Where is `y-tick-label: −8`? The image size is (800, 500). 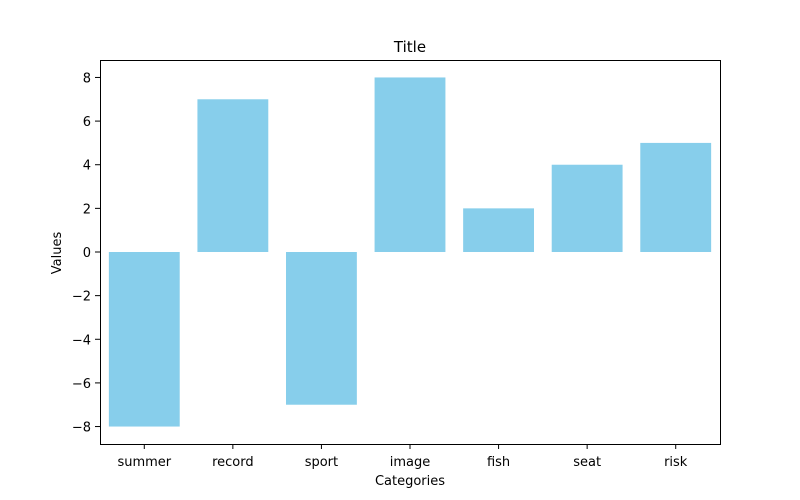 y-tick-label: −8 is located at coordinates (81, 428).